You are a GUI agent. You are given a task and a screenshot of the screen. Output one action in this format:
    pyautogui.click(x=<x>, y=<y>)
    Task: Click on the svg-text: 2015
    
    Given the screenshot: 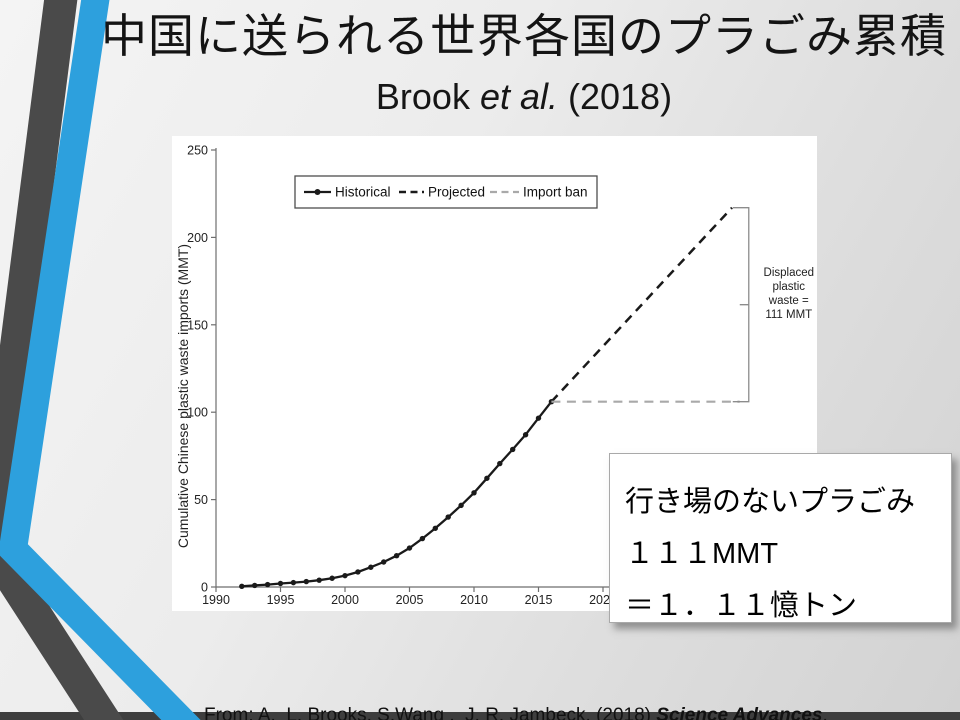 What is the action you would take?
    pyautogui.click(x=539, y=600)
    